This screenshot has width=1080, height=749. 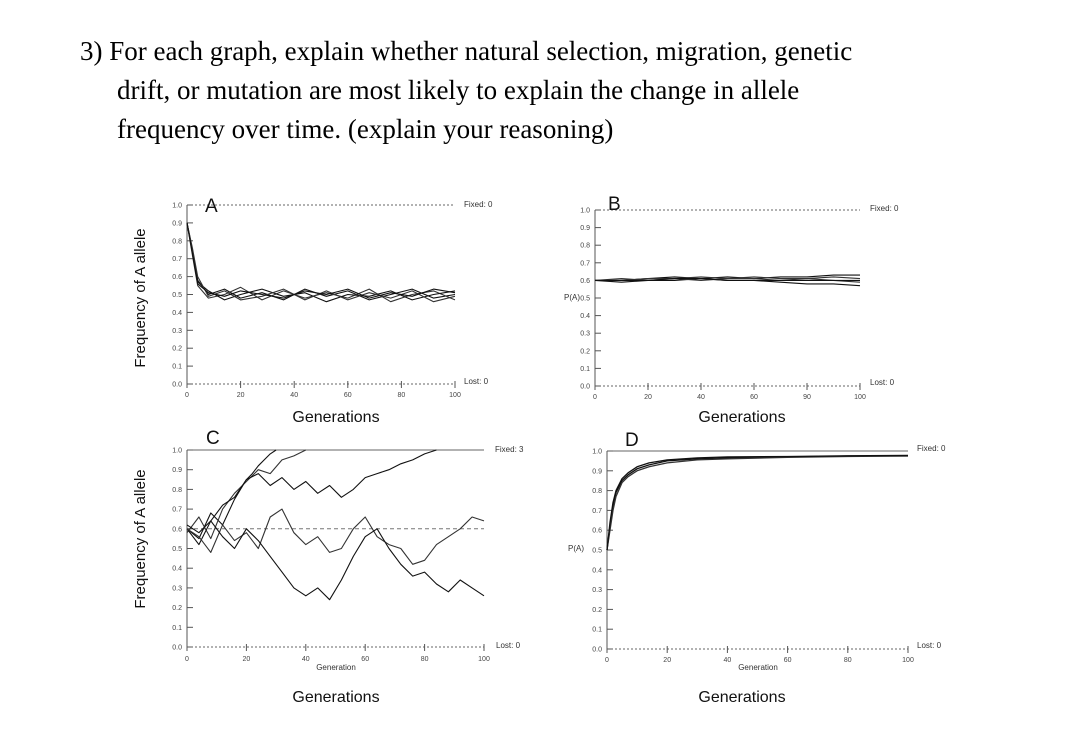 What do you see at coordinates (213, 438) in the screenshot?
I see `panel-letter: C` at bounding box center [213, 438].